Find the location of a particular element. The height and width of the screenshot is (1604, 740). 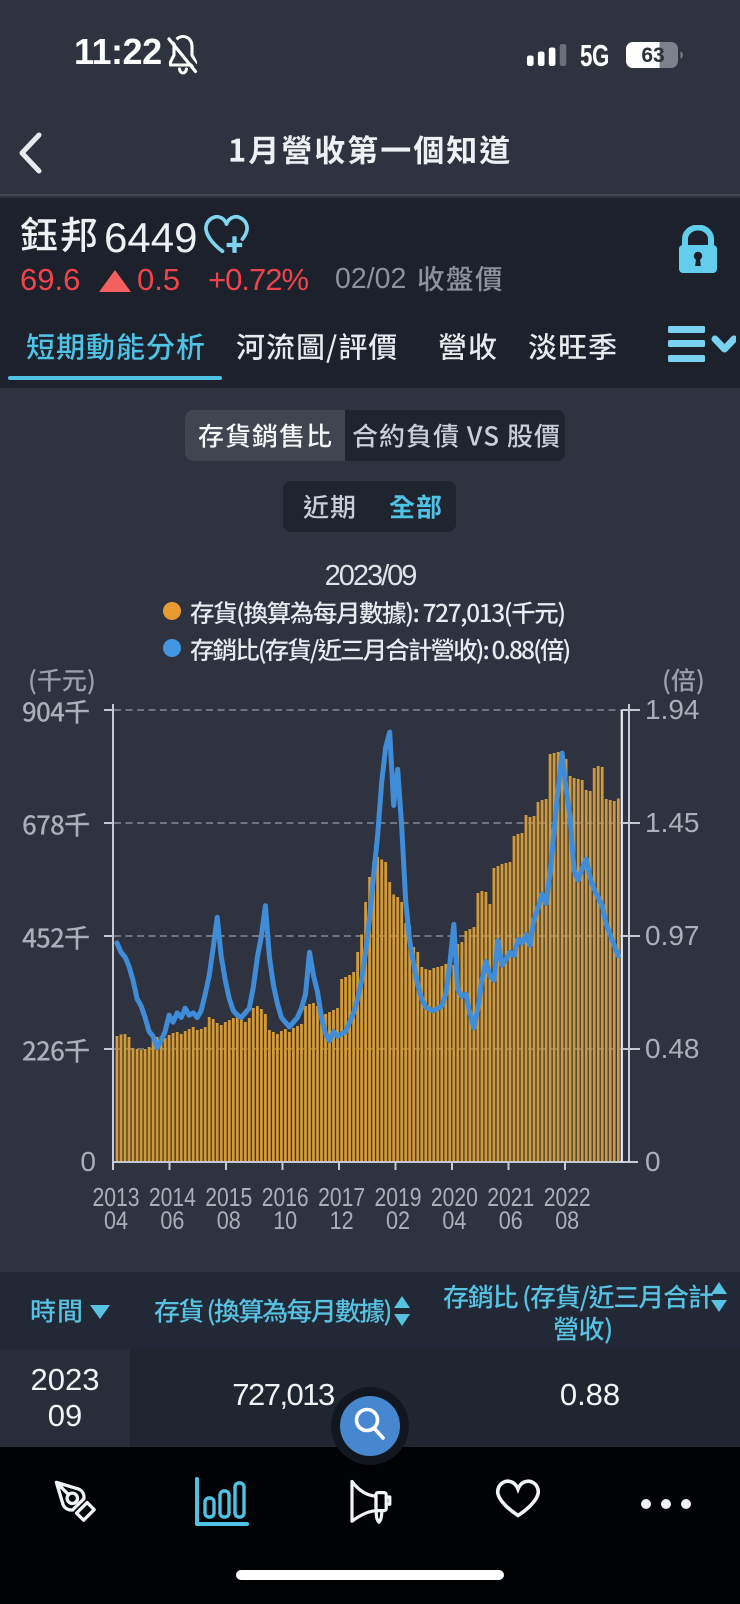

svg-text: 1.94 is located at coordinates (672, 709).